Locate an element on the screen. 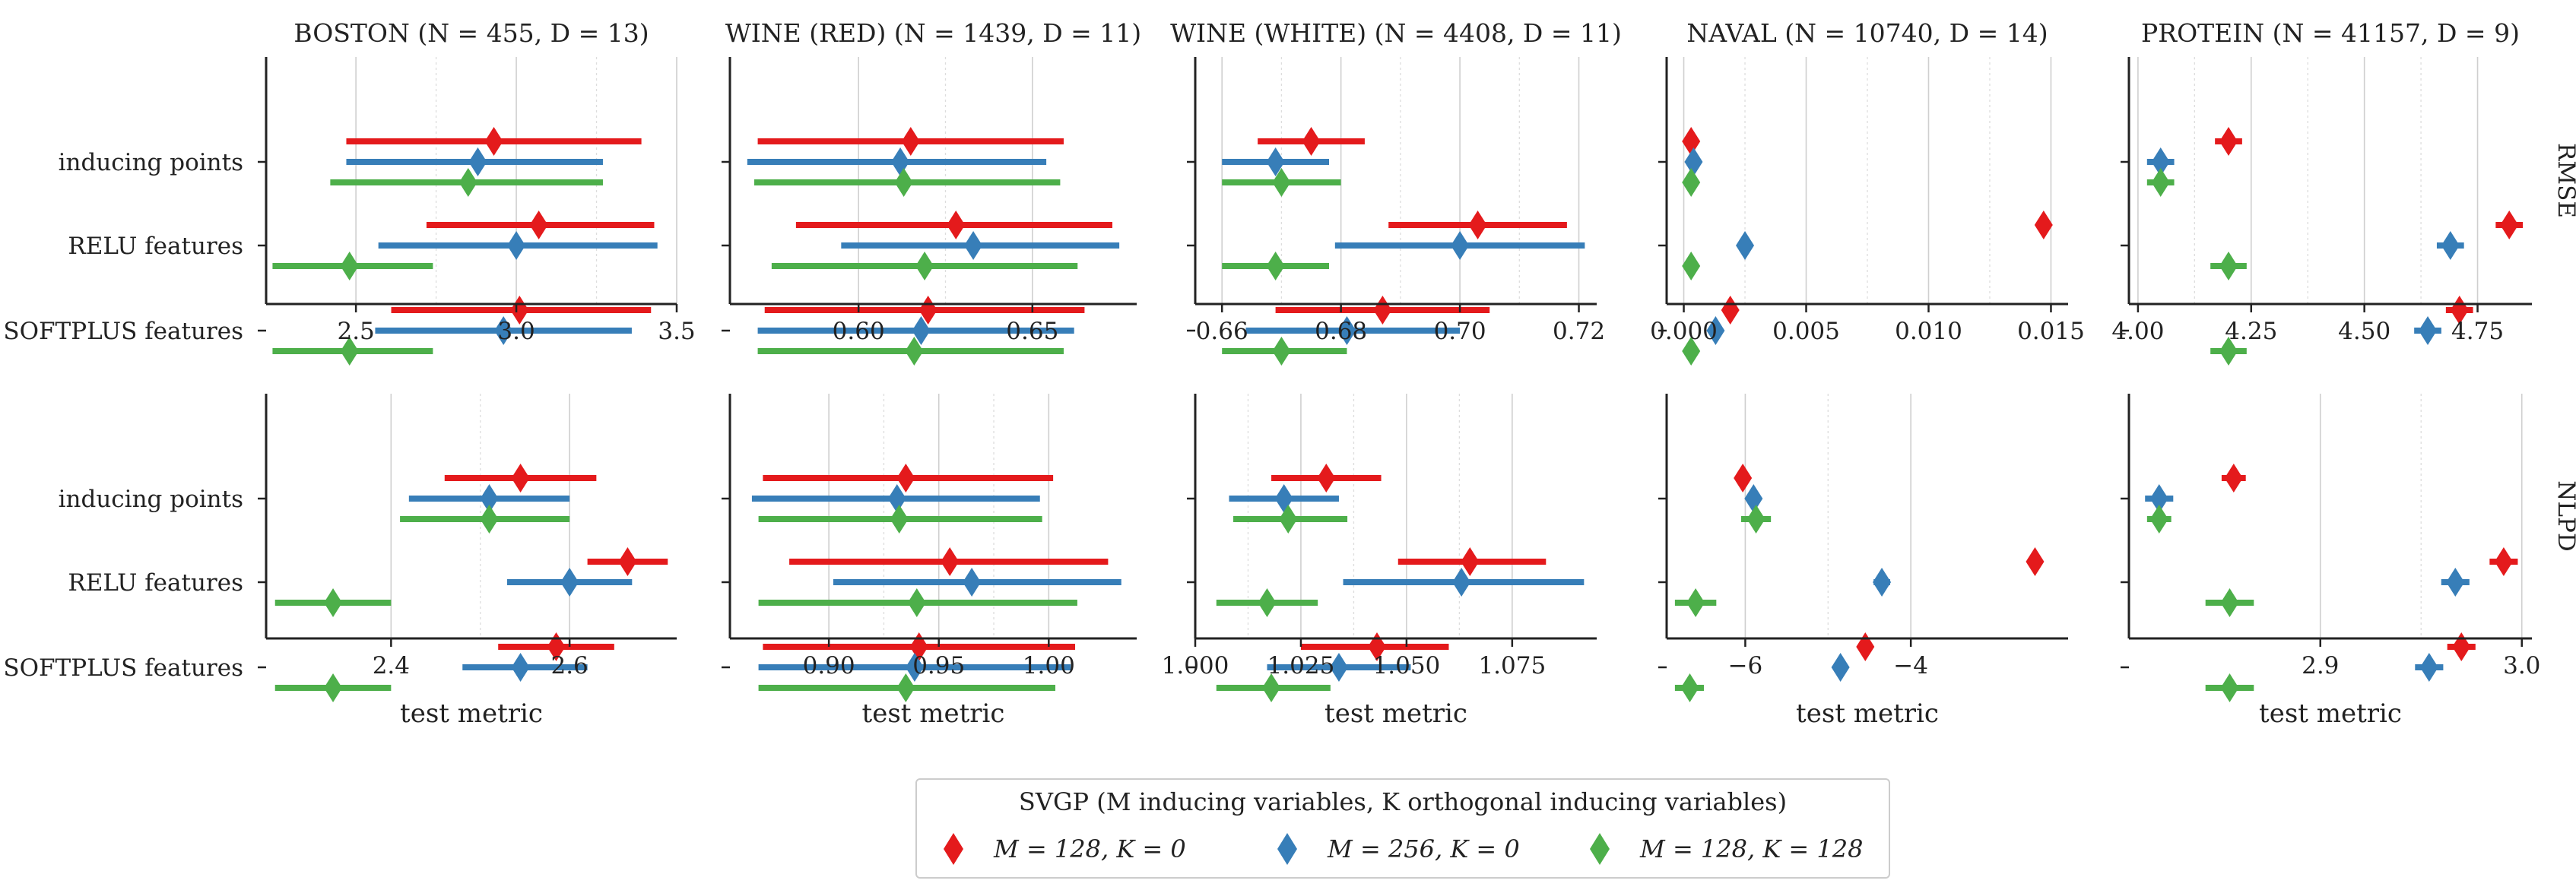 Image resolution: width=2576 pixels, height=890 pixels. row-label-nlpd: NLPD is located at coordinates (2564, 515).